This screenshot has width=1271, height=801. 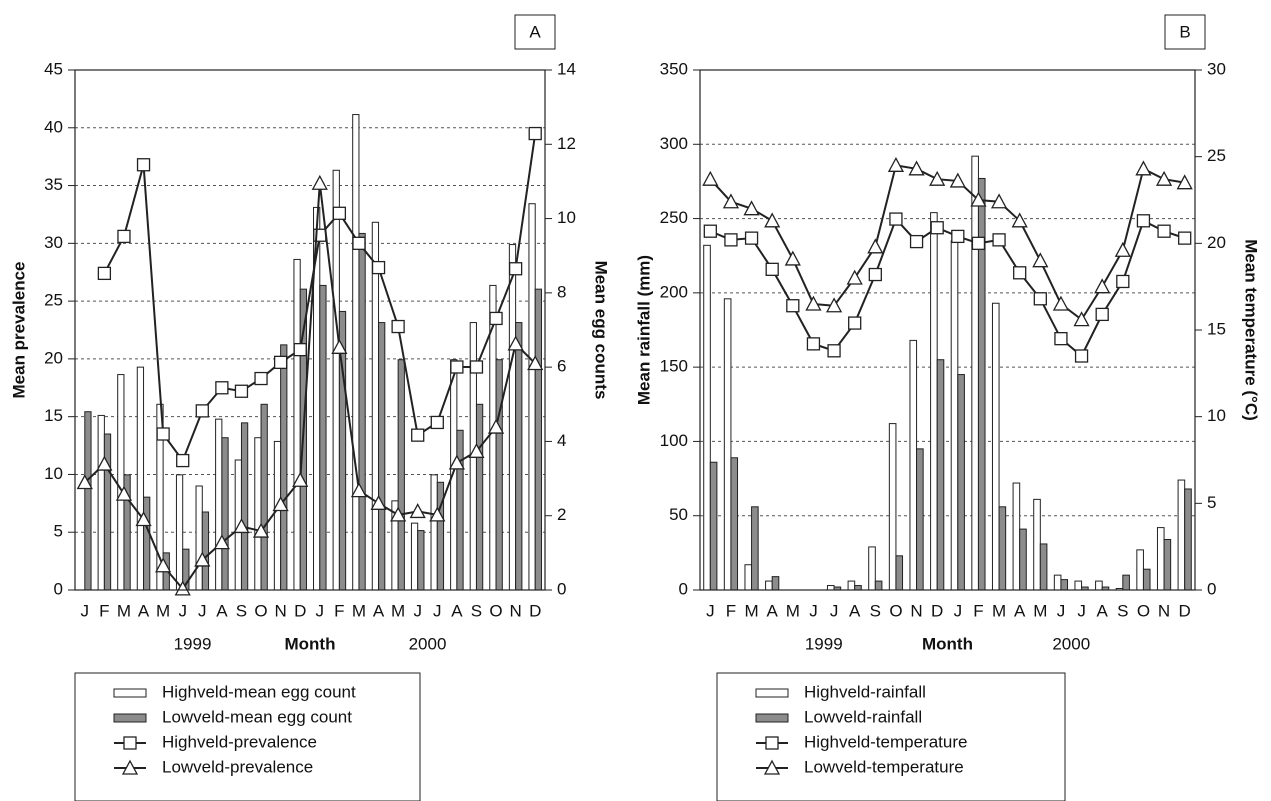 I want to click on x-tick-label: S, so click(x=1122, y=610).